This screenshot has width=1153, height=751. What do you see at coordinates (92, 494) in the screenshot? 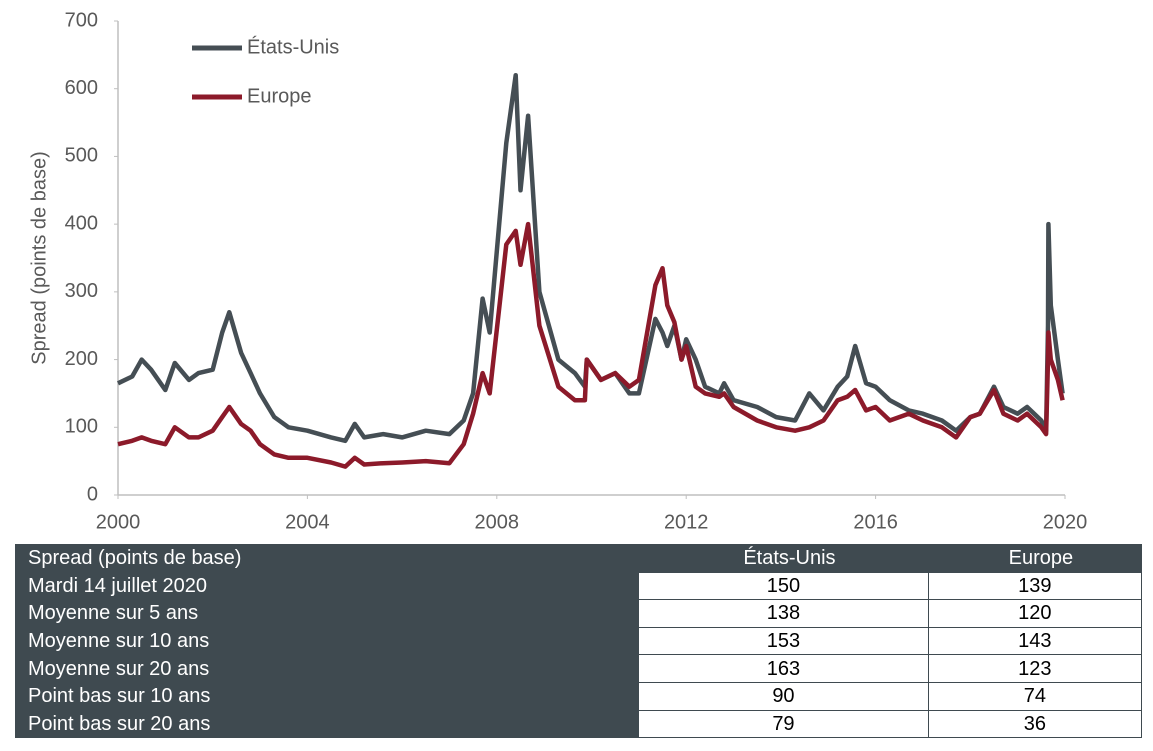
I see `y-tick-label: 0` at bounding box center [92, 494].